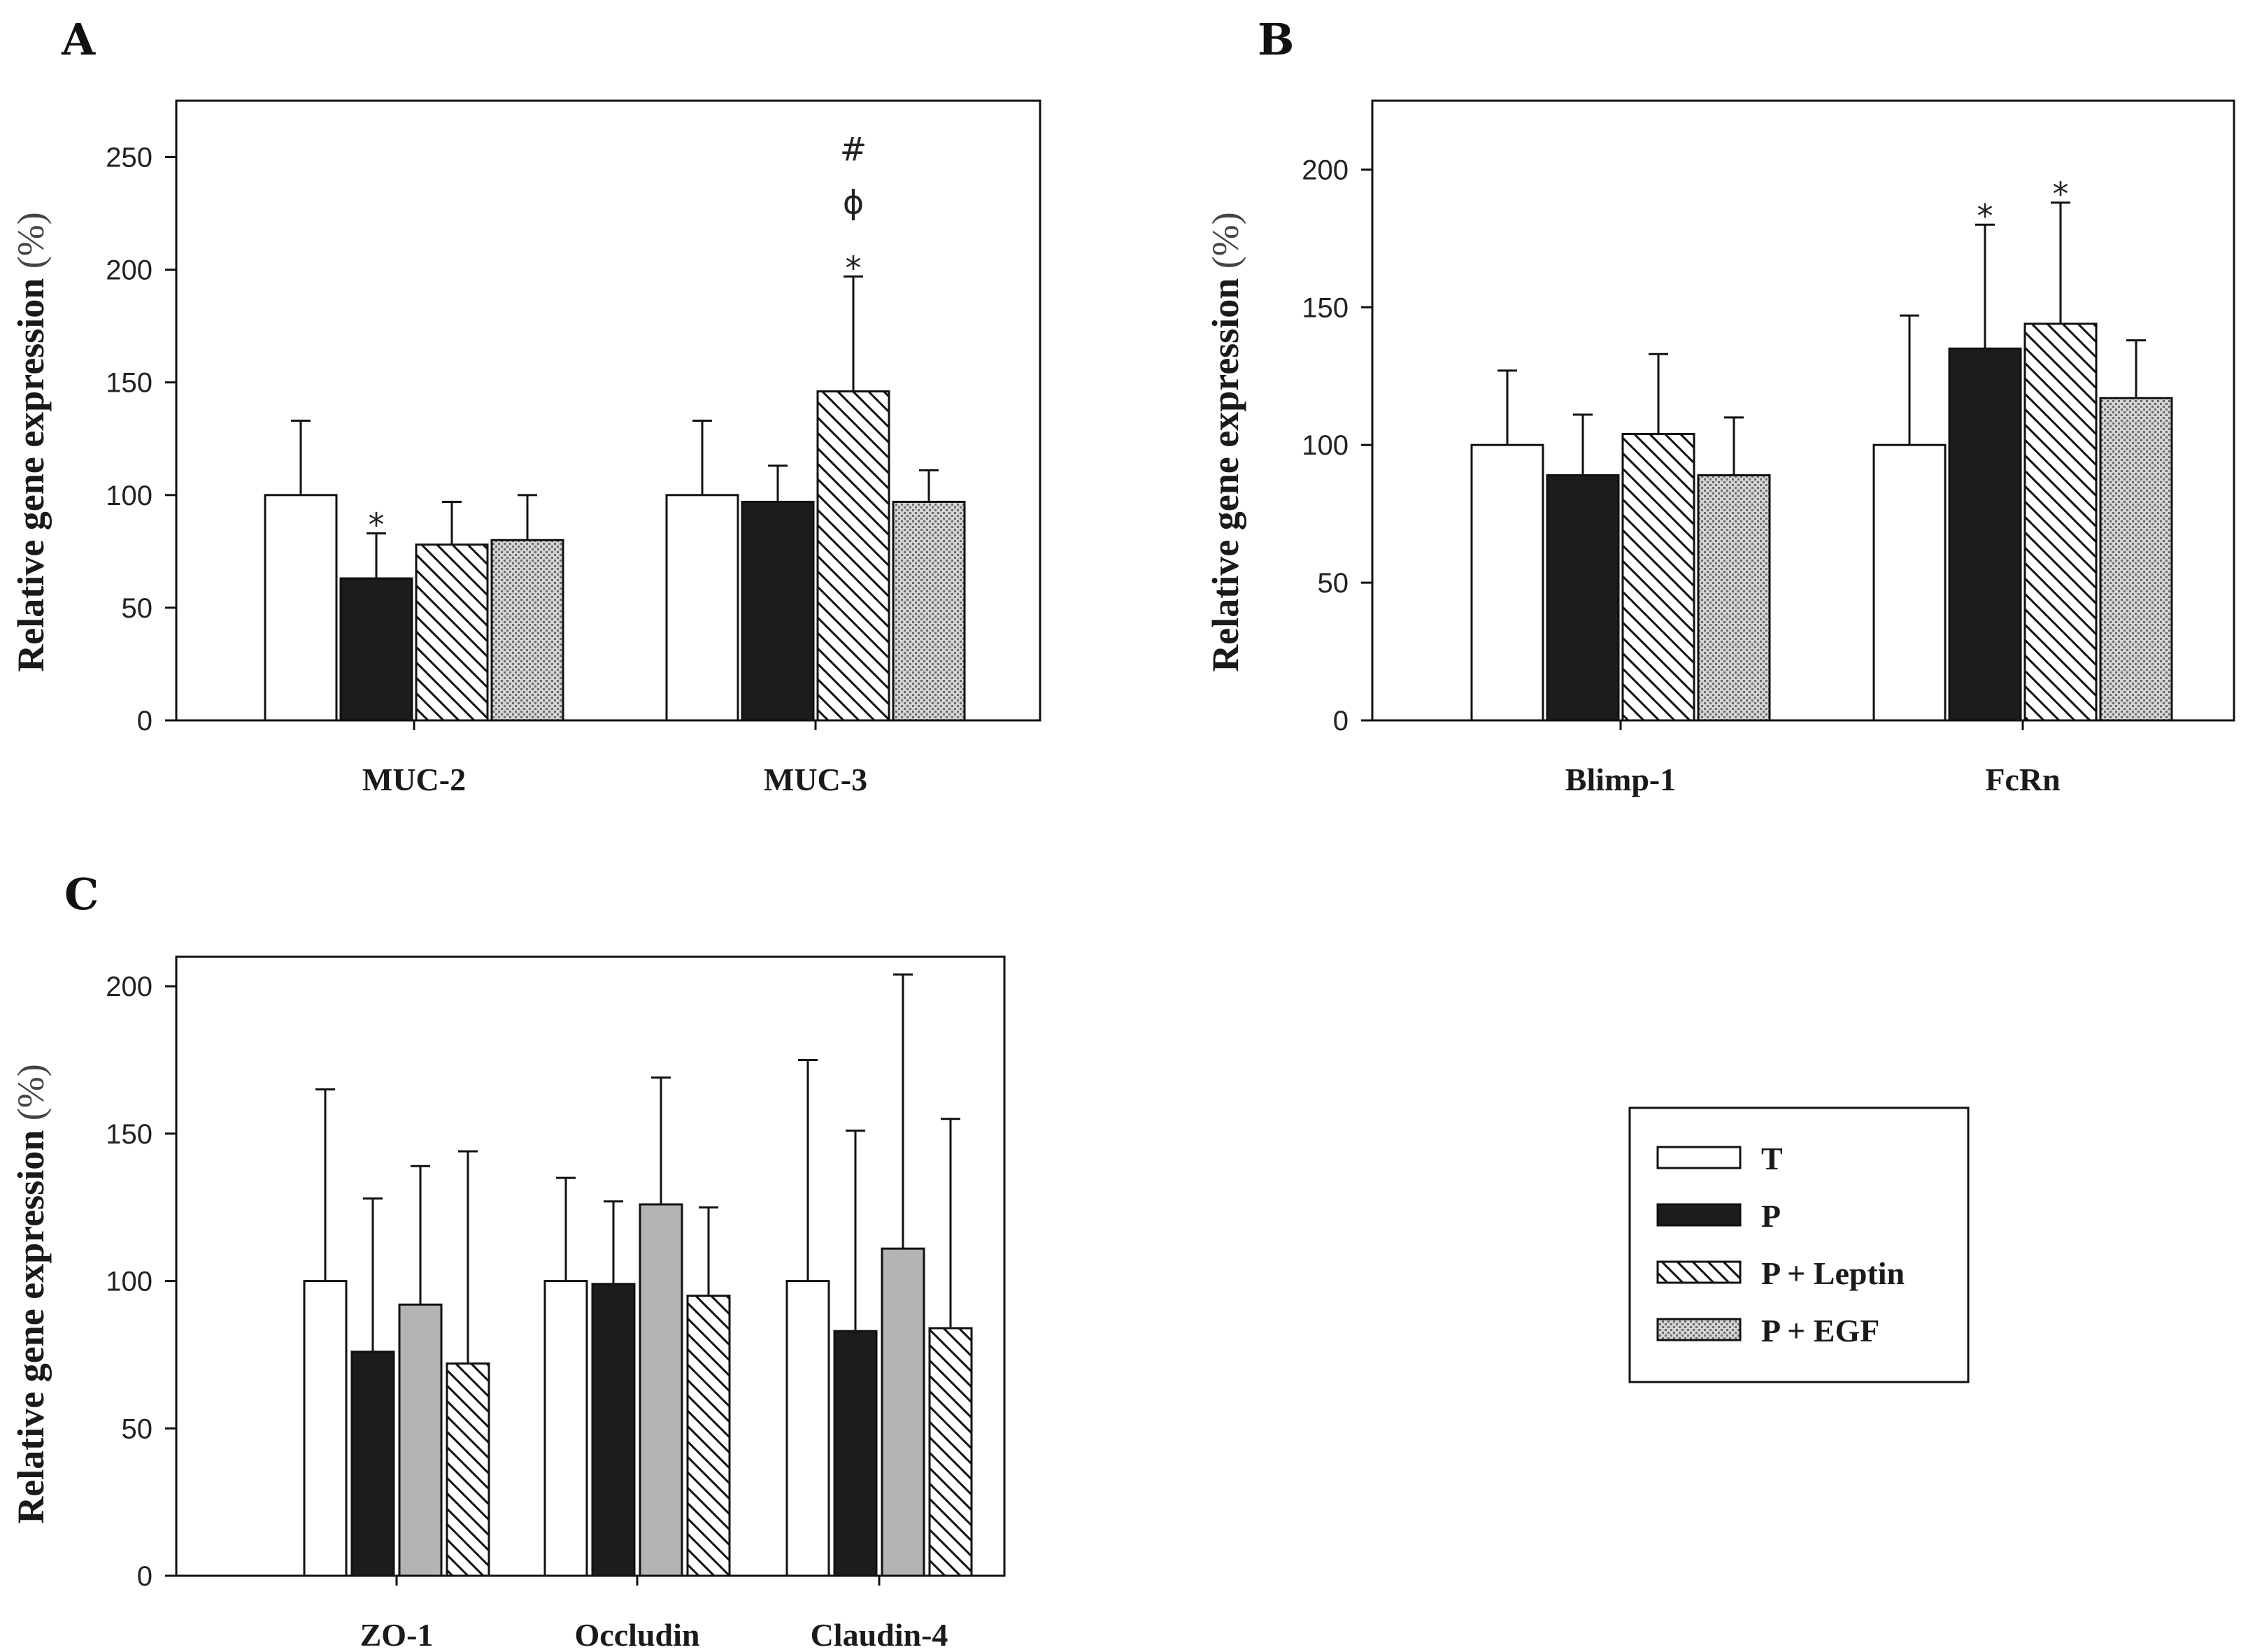 The height and width of the screenshot is (1652, 2241). Describe the element at coordinates (590, 1266) in the screenshot. I see `panel-c-frame` at that location.